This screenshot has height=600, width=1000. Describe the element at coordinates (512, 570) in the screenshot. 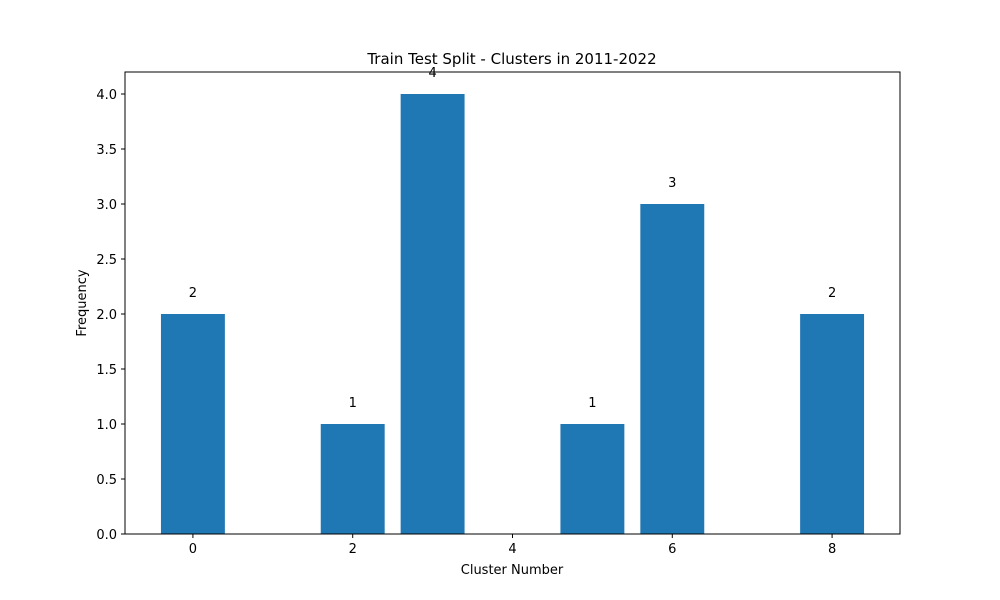

I see `x-axis-label: Cluster Number` at that location.